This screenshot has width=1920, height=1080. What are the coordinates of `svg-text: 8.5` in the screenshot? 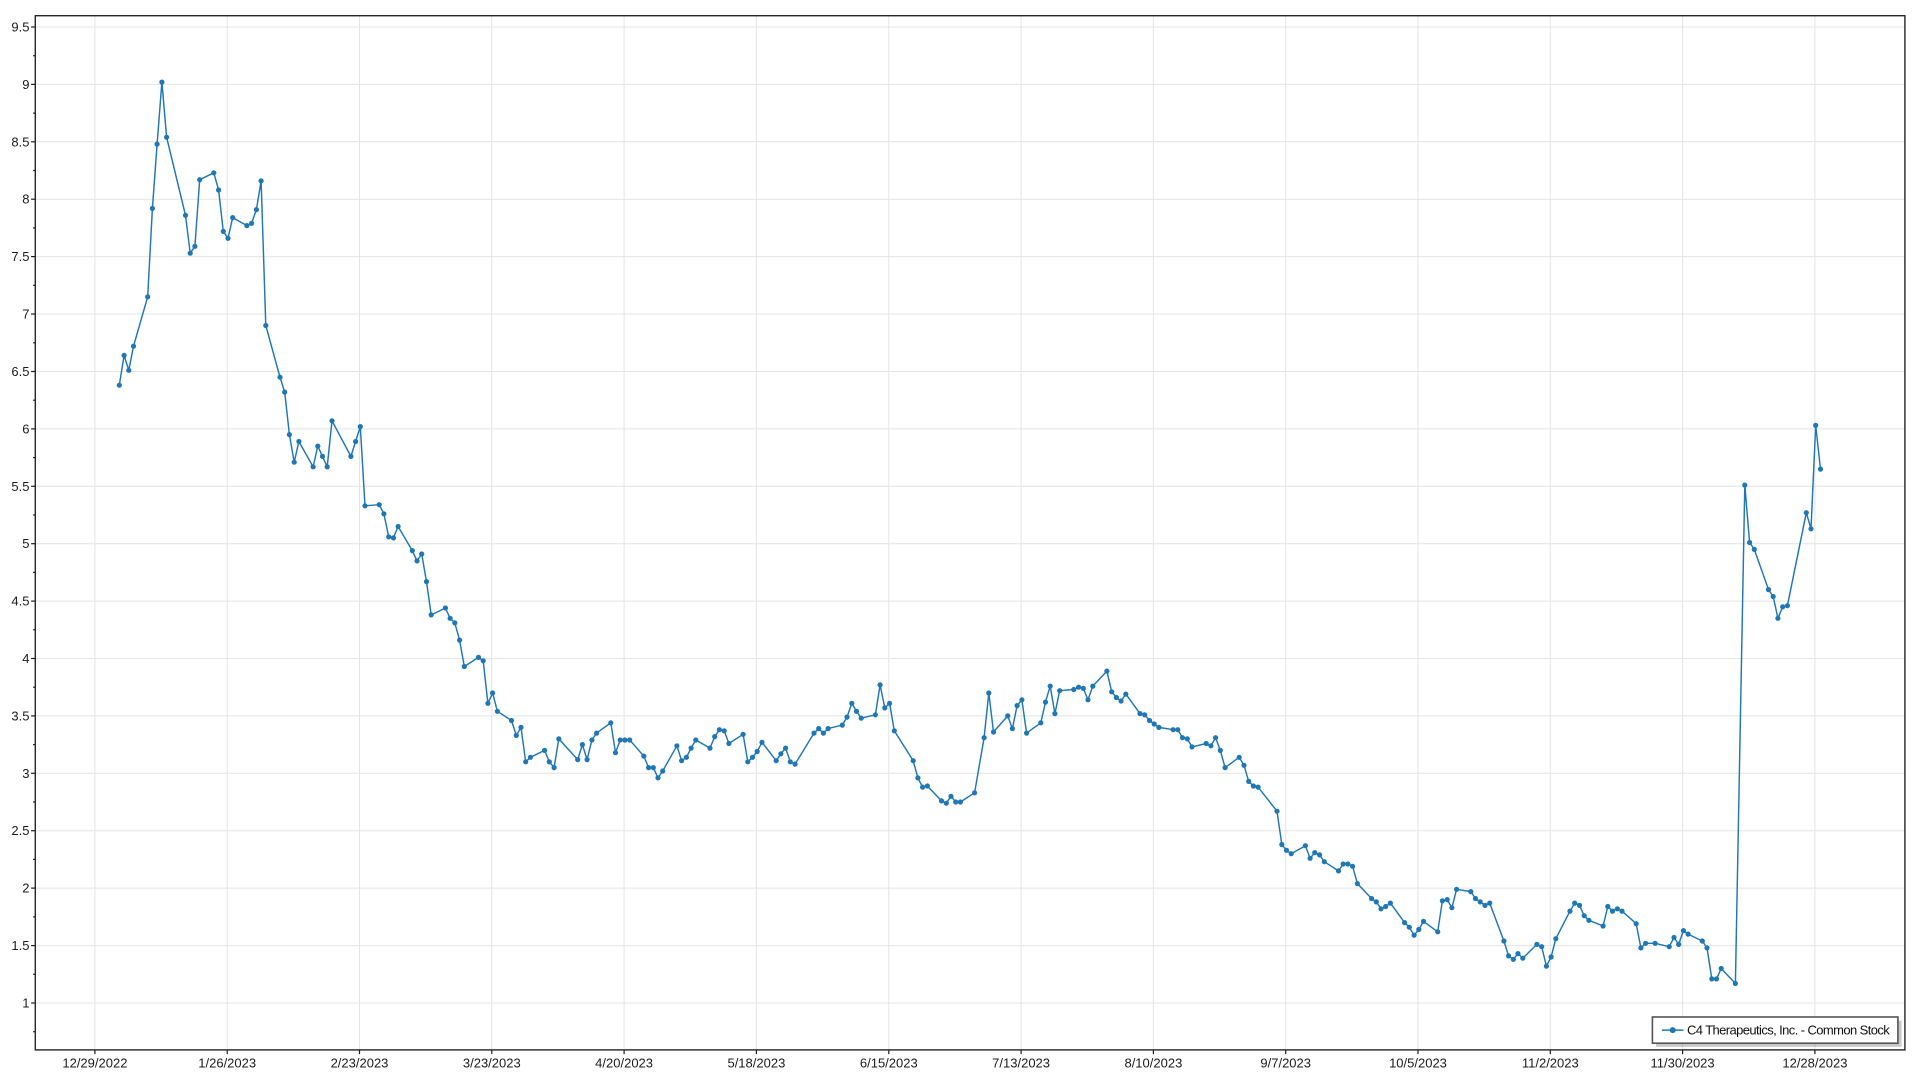 It's located at (20, 141).